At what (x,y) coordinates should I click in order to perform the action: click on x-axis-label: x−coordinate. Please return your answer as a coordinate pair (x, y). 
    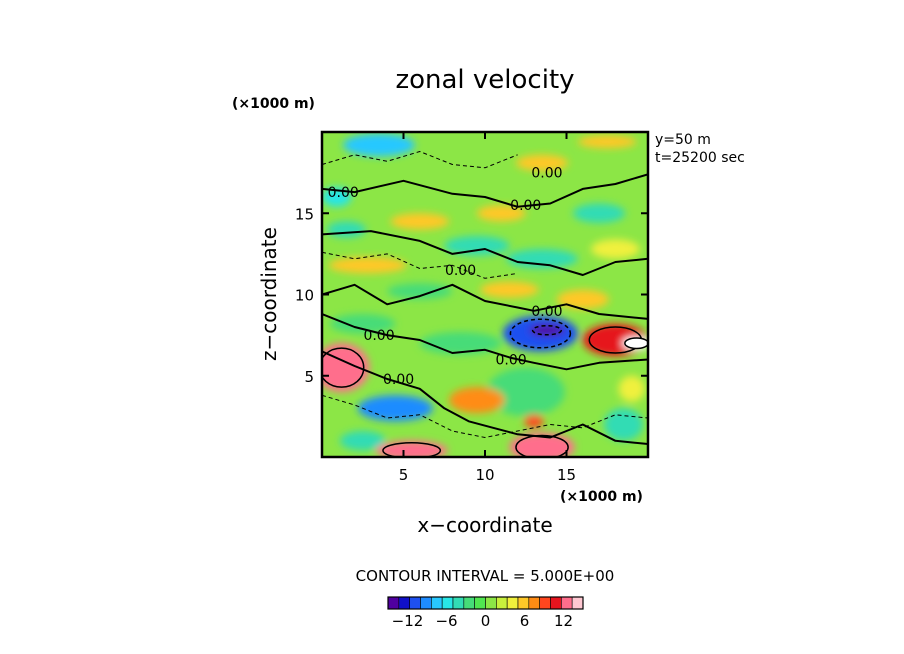
    Looking at the image, I should click on (484, 525).